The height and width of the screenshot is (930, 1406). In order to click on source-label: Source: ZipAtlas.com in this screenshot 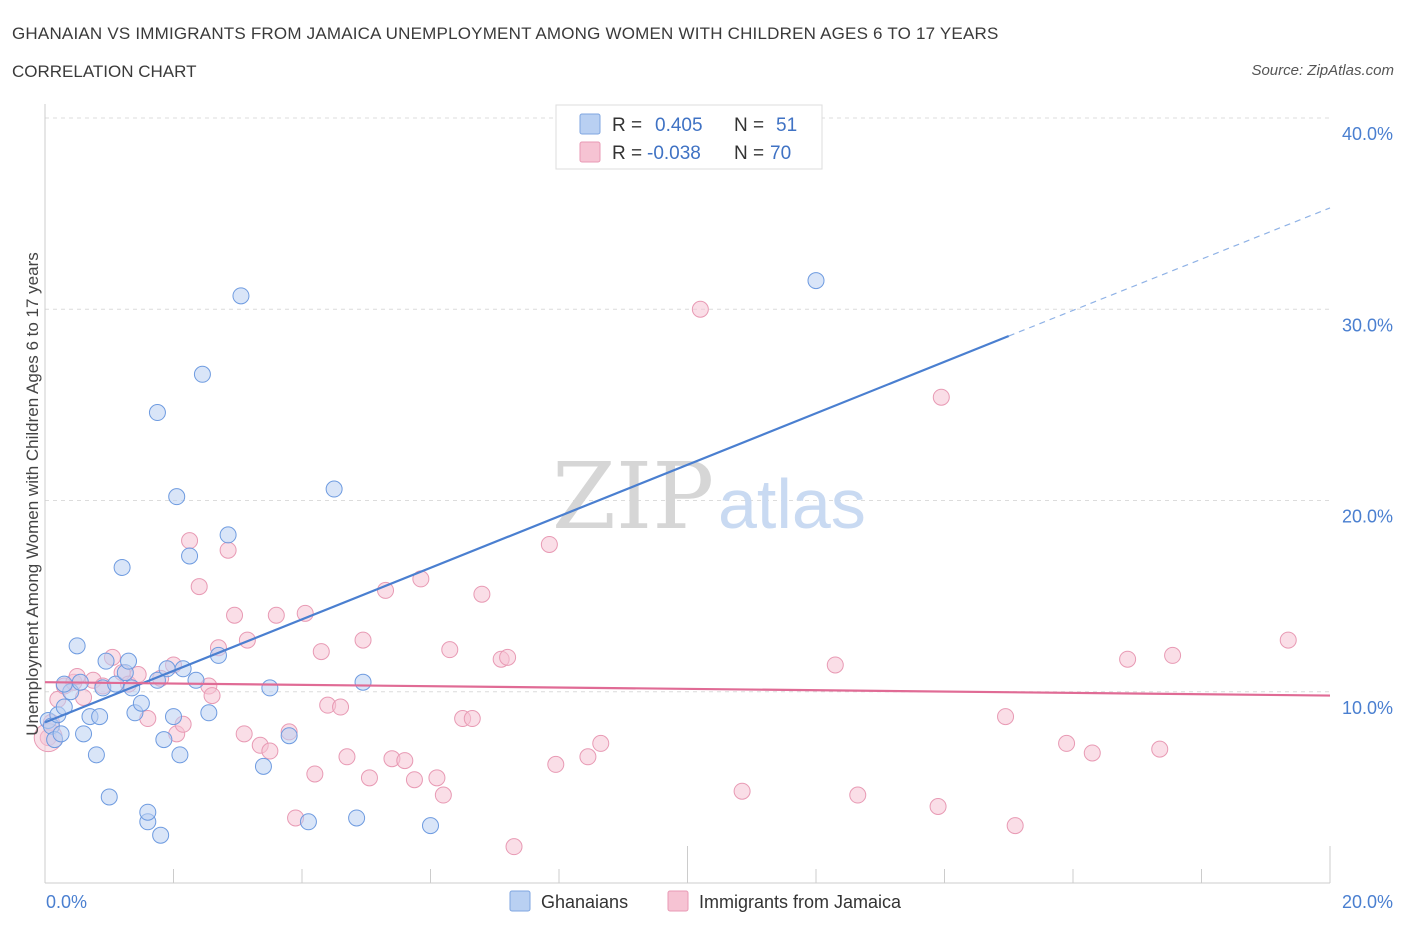, I will do `click(1322, 70)`.